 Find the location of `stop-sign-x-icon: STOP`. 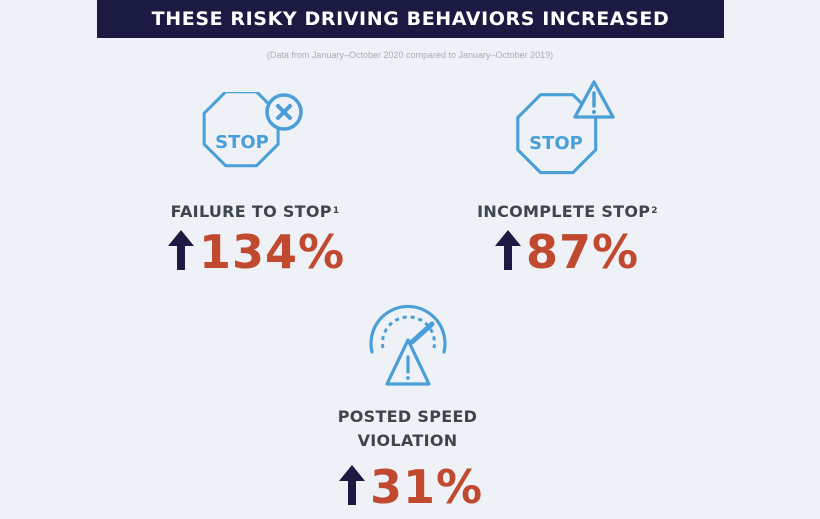

stop-sign-x-icon: STOP is located at coordinates (255, 137).